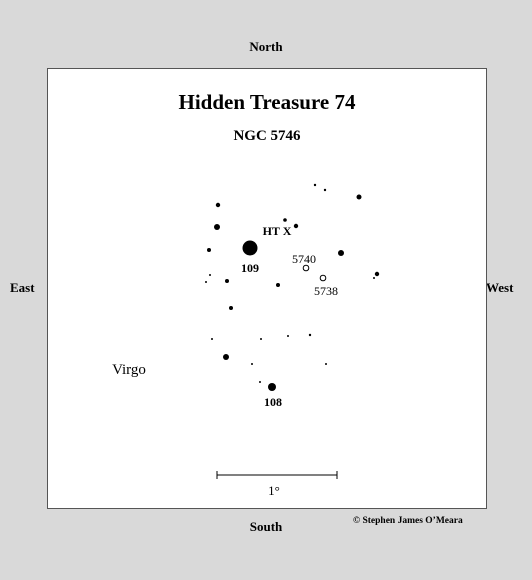 Image resolution: width=532 pixels, height=580 pixels. I want to click on galaxy-5738-marker, so click(323, 278).